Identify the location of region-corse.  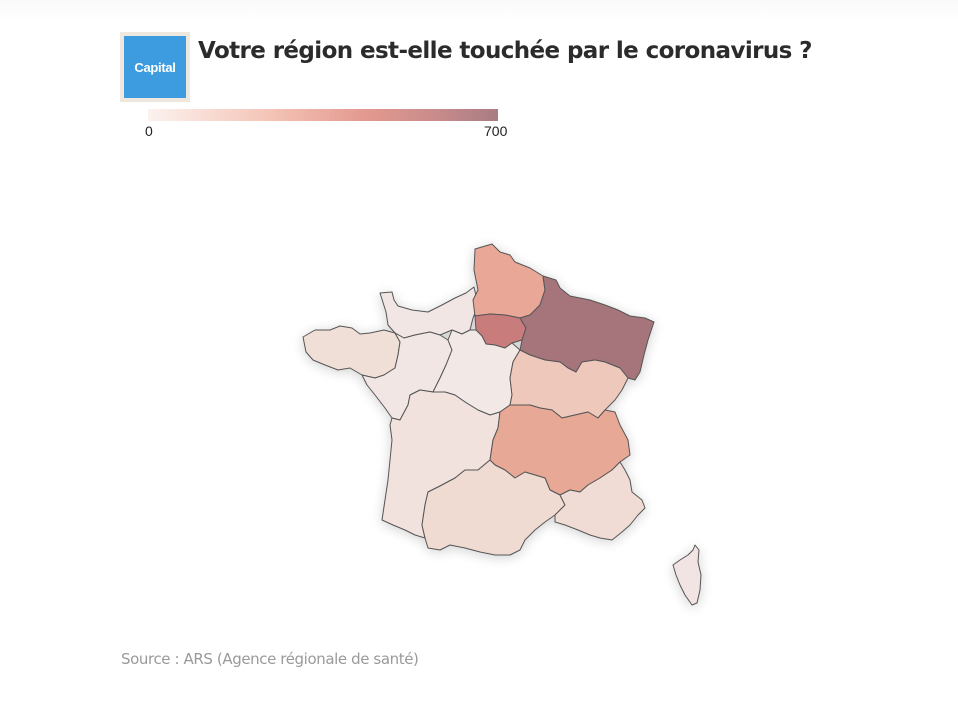
(687, 575).